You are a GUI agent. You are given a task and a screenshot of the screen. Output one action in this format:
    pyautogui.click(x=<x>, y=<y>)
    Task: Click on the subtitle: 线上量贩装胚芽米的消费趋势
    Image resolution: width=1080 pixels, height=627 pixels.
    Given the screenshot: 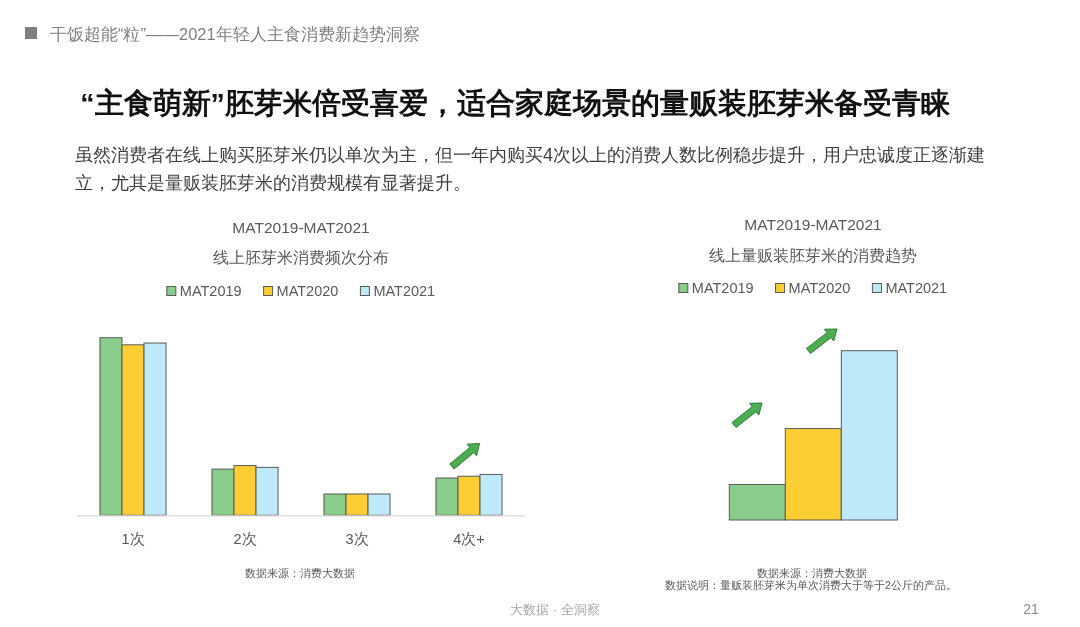 What is the action you would take?
    pyautogui.click(x=813, y=255)
    